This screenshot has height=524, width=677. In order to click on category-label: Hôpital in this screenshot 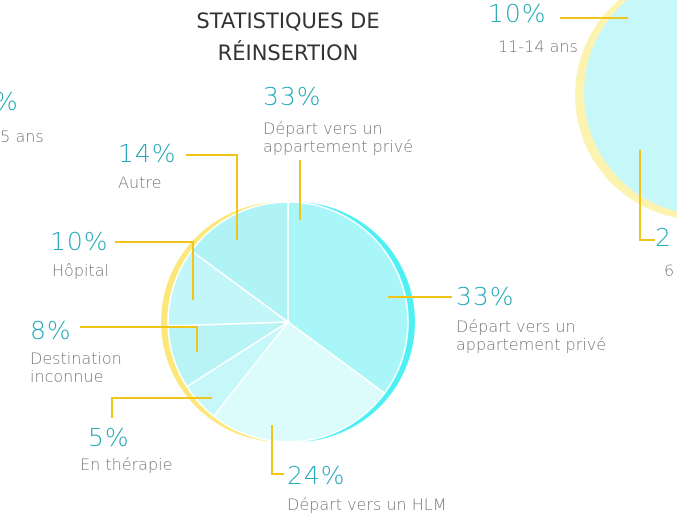, I will do `click(80, 270)`.